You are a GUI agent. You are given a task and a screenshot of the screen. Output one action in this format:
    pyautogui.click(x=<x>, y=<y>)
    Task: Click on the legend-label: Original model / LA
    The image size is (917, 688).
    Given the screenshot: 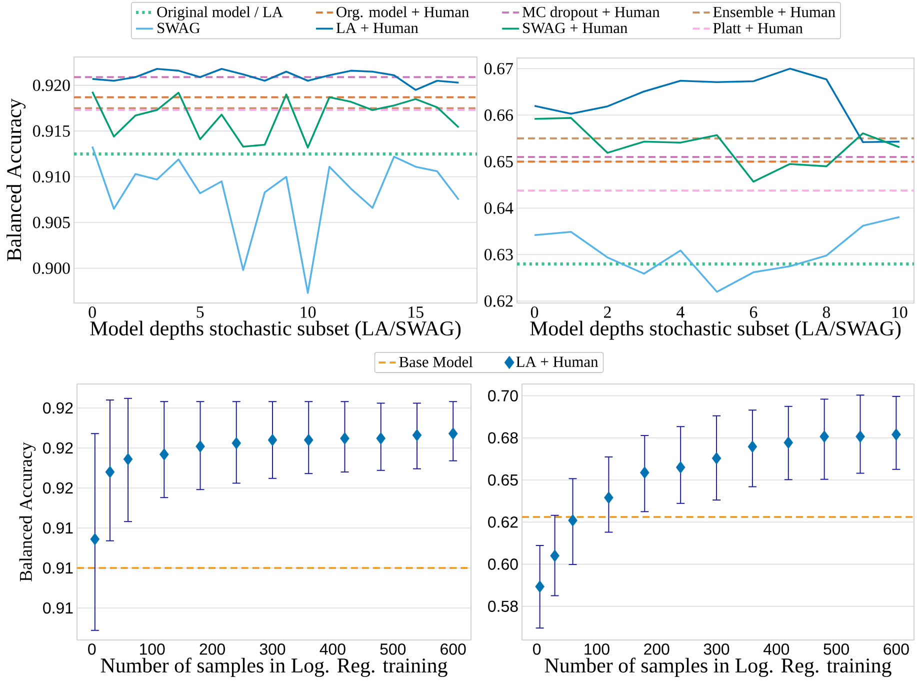 What is the action you would take?
    pyautogui.click(x=220, y=13)
    